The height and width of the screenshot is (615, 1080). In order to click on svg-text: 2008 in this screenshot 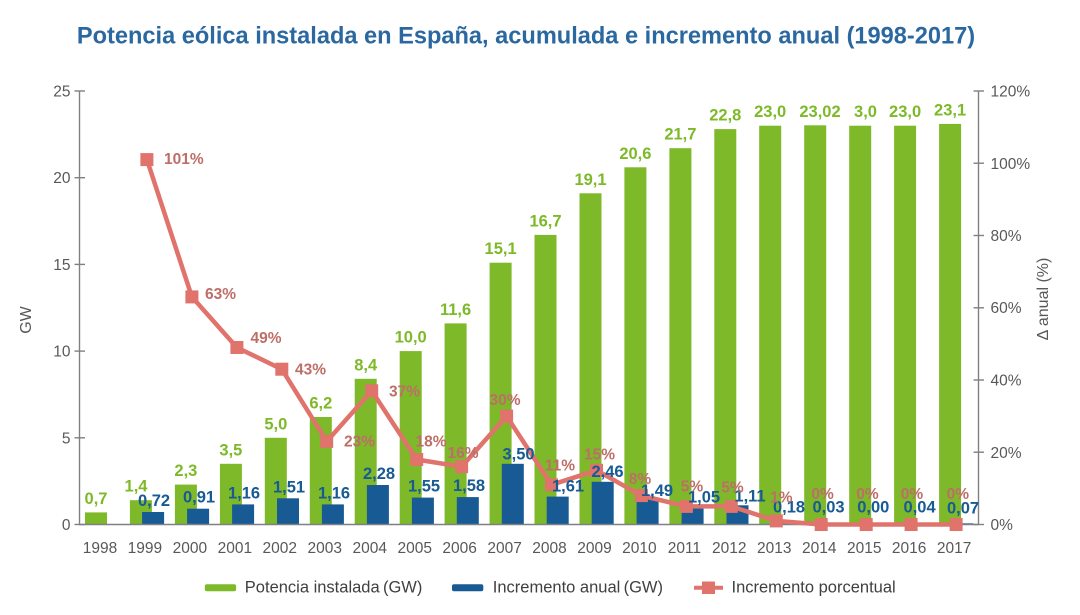, I will do `click(549, 548)`.